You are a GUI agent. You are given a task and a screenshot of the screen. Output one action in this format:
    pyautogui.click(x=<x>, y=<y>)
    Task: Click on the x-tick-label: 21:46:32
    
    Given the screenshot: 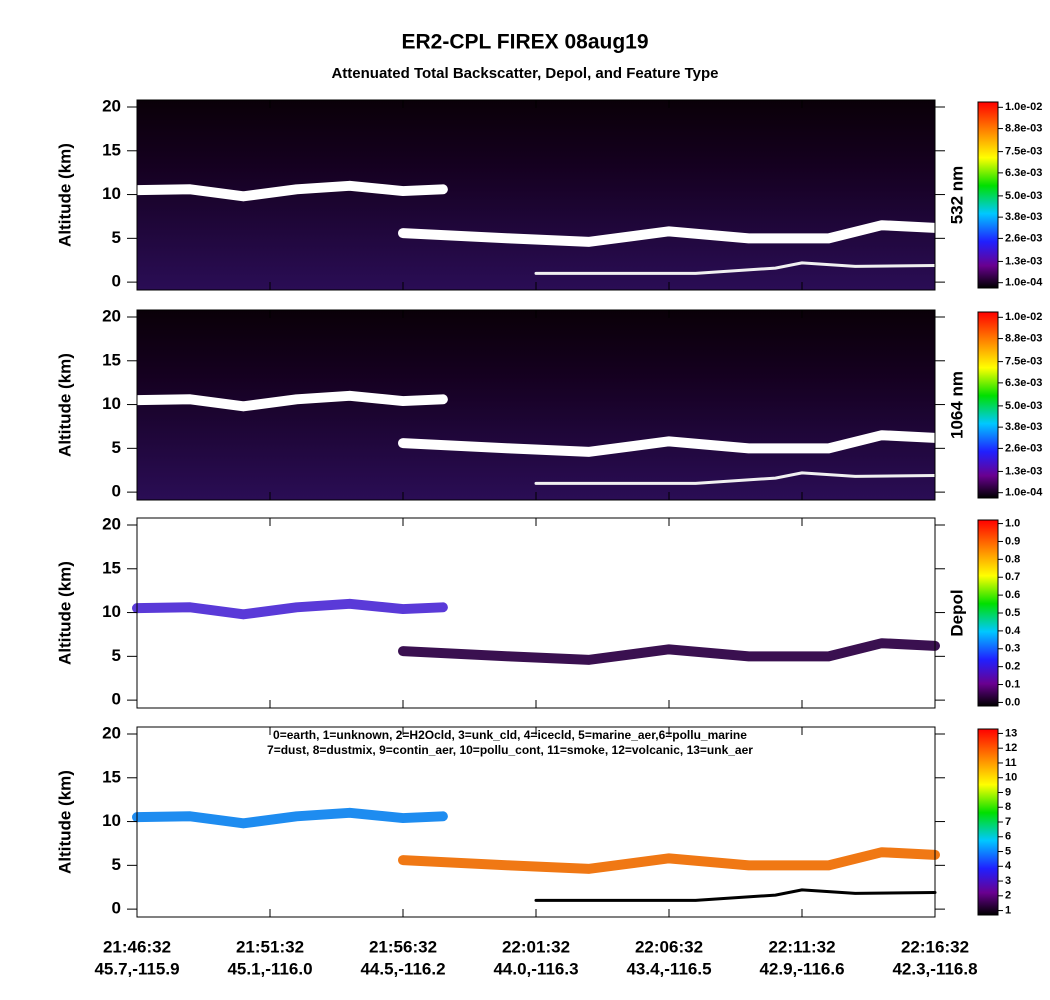 What is the action you would take?
    pyautogui.click(x=137, y=946)
    